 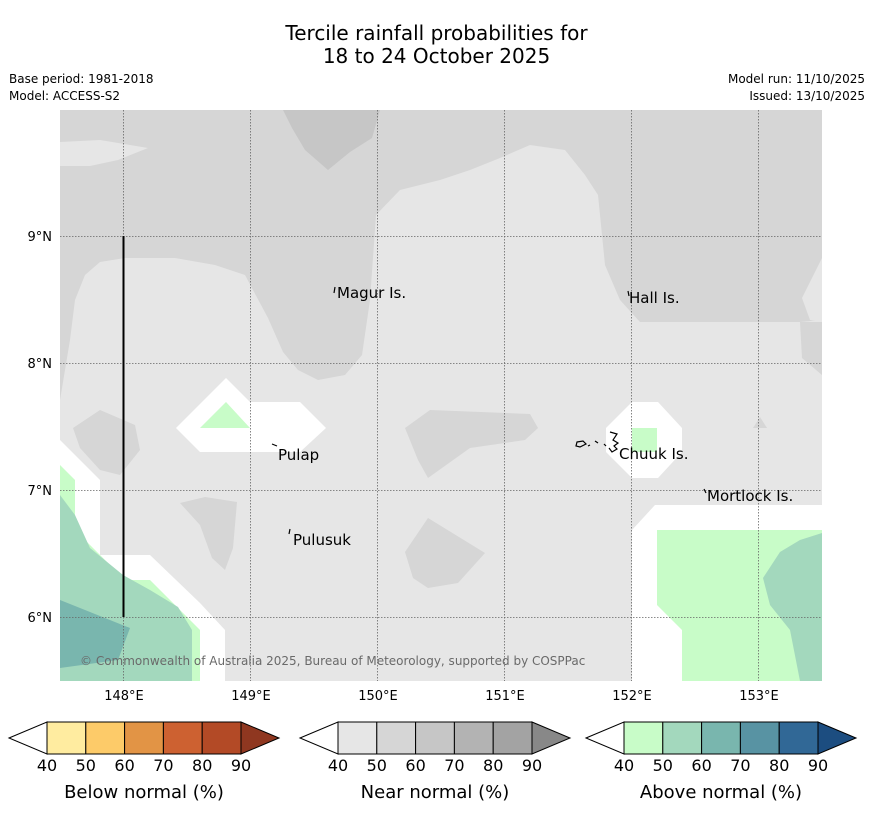 I want to click on colorbar-above-over-triangle, so click(x=837, y=738).